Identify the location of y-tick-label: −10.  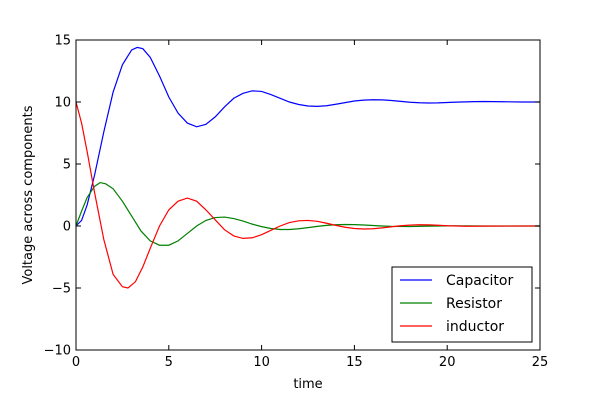
(57, 351).